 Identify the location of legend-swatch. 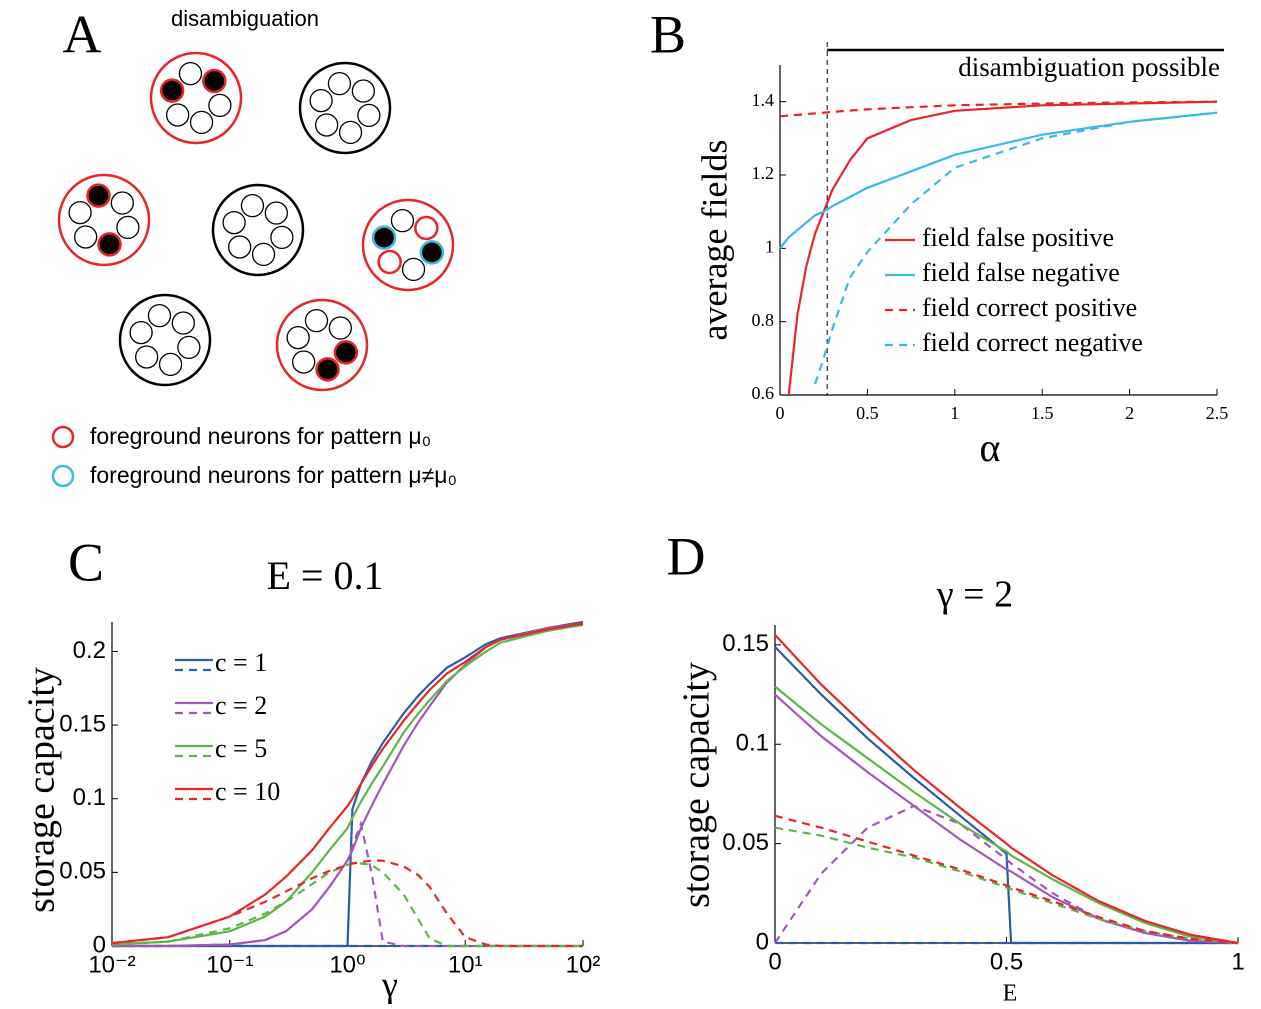
(63, 476).